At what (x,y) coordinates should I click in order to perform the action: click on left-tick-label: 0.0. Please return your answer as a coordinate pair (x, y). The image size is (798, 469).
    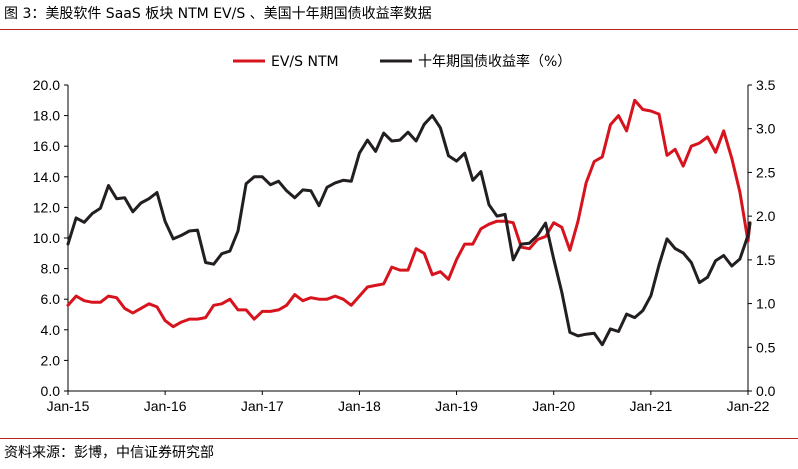
    Looking at the image, I should click on (51, 391).